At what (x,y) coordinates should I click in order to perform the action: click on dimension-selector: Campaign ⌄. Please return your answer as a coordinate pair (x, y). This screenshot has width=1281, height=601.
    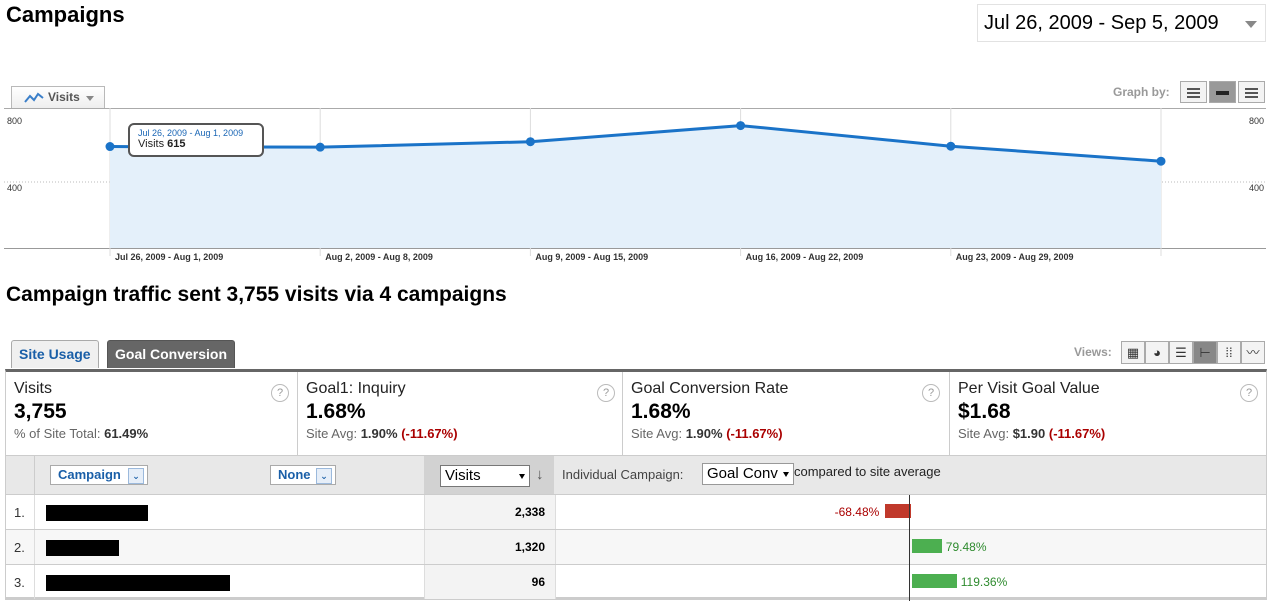
    Looking at the image, I should click on (99, 475).